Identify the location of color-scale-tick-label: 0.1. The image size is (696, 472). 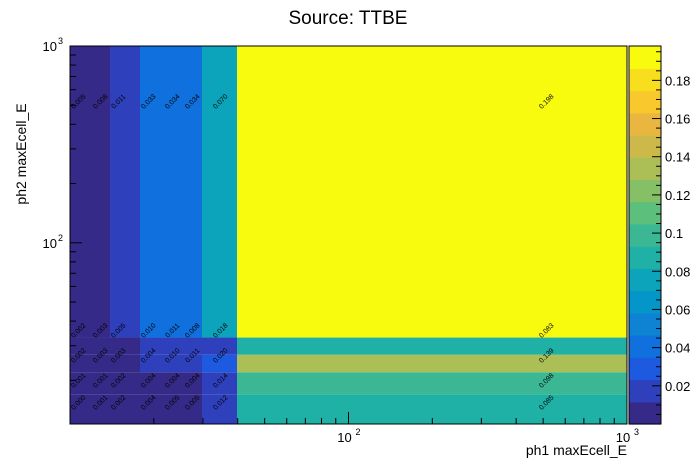
(674, 233).